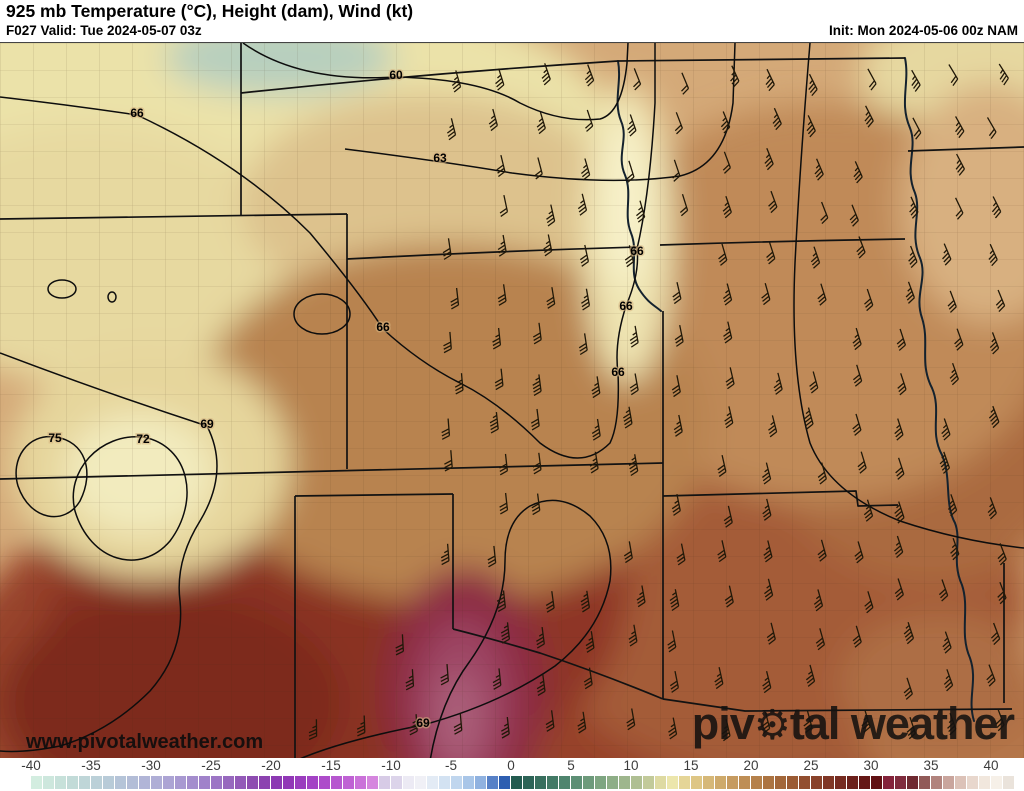 This screenshot has width=1024, height=791. What do you see at coordinates (772, 725) in the screenshot?
I see `gear-icon: ⚙` at bounding box center [772, 725].